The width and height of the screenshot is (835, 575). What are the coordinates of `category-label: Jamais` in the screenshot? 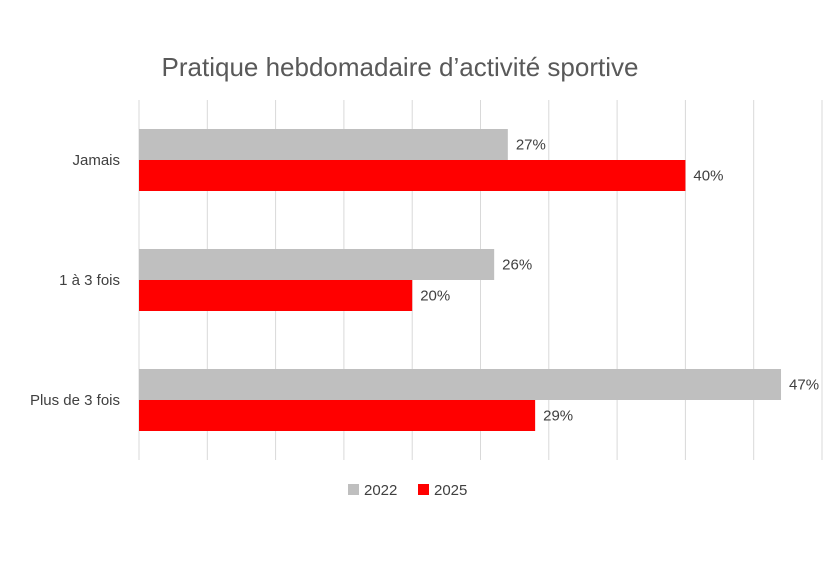 It's located at (96, 160).